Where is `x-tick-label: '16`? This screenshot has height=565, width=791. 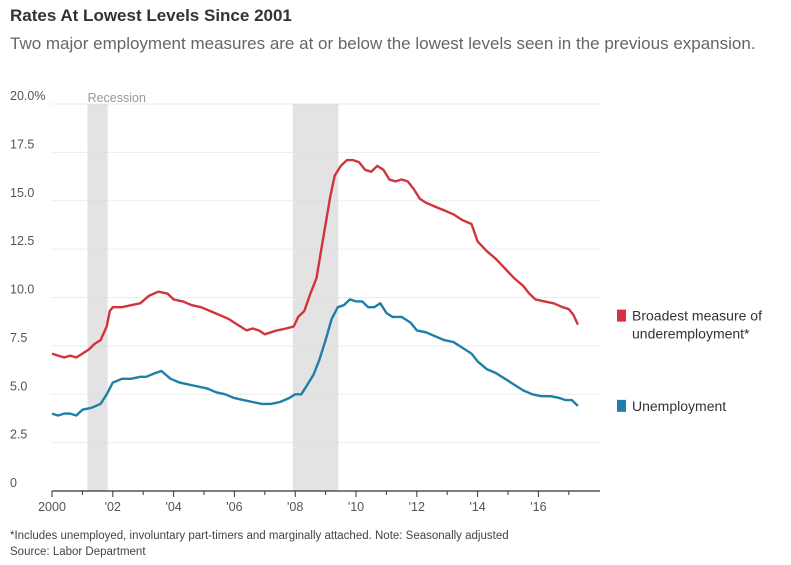 x-tick-label: '16 is located at coordinates (538, 507).